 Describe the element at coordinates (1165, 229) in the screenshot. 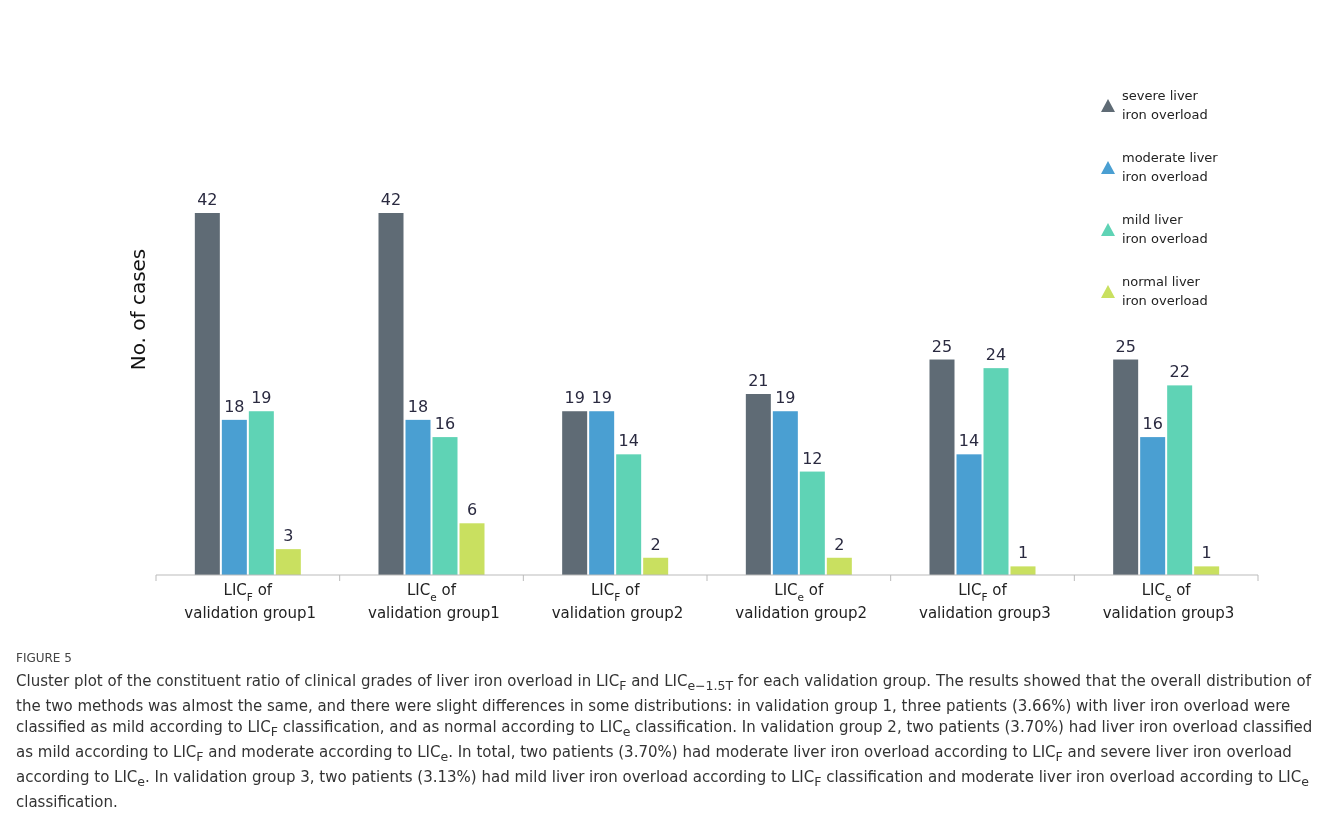

I see `legend-label: mild liver iron overload` at that location.